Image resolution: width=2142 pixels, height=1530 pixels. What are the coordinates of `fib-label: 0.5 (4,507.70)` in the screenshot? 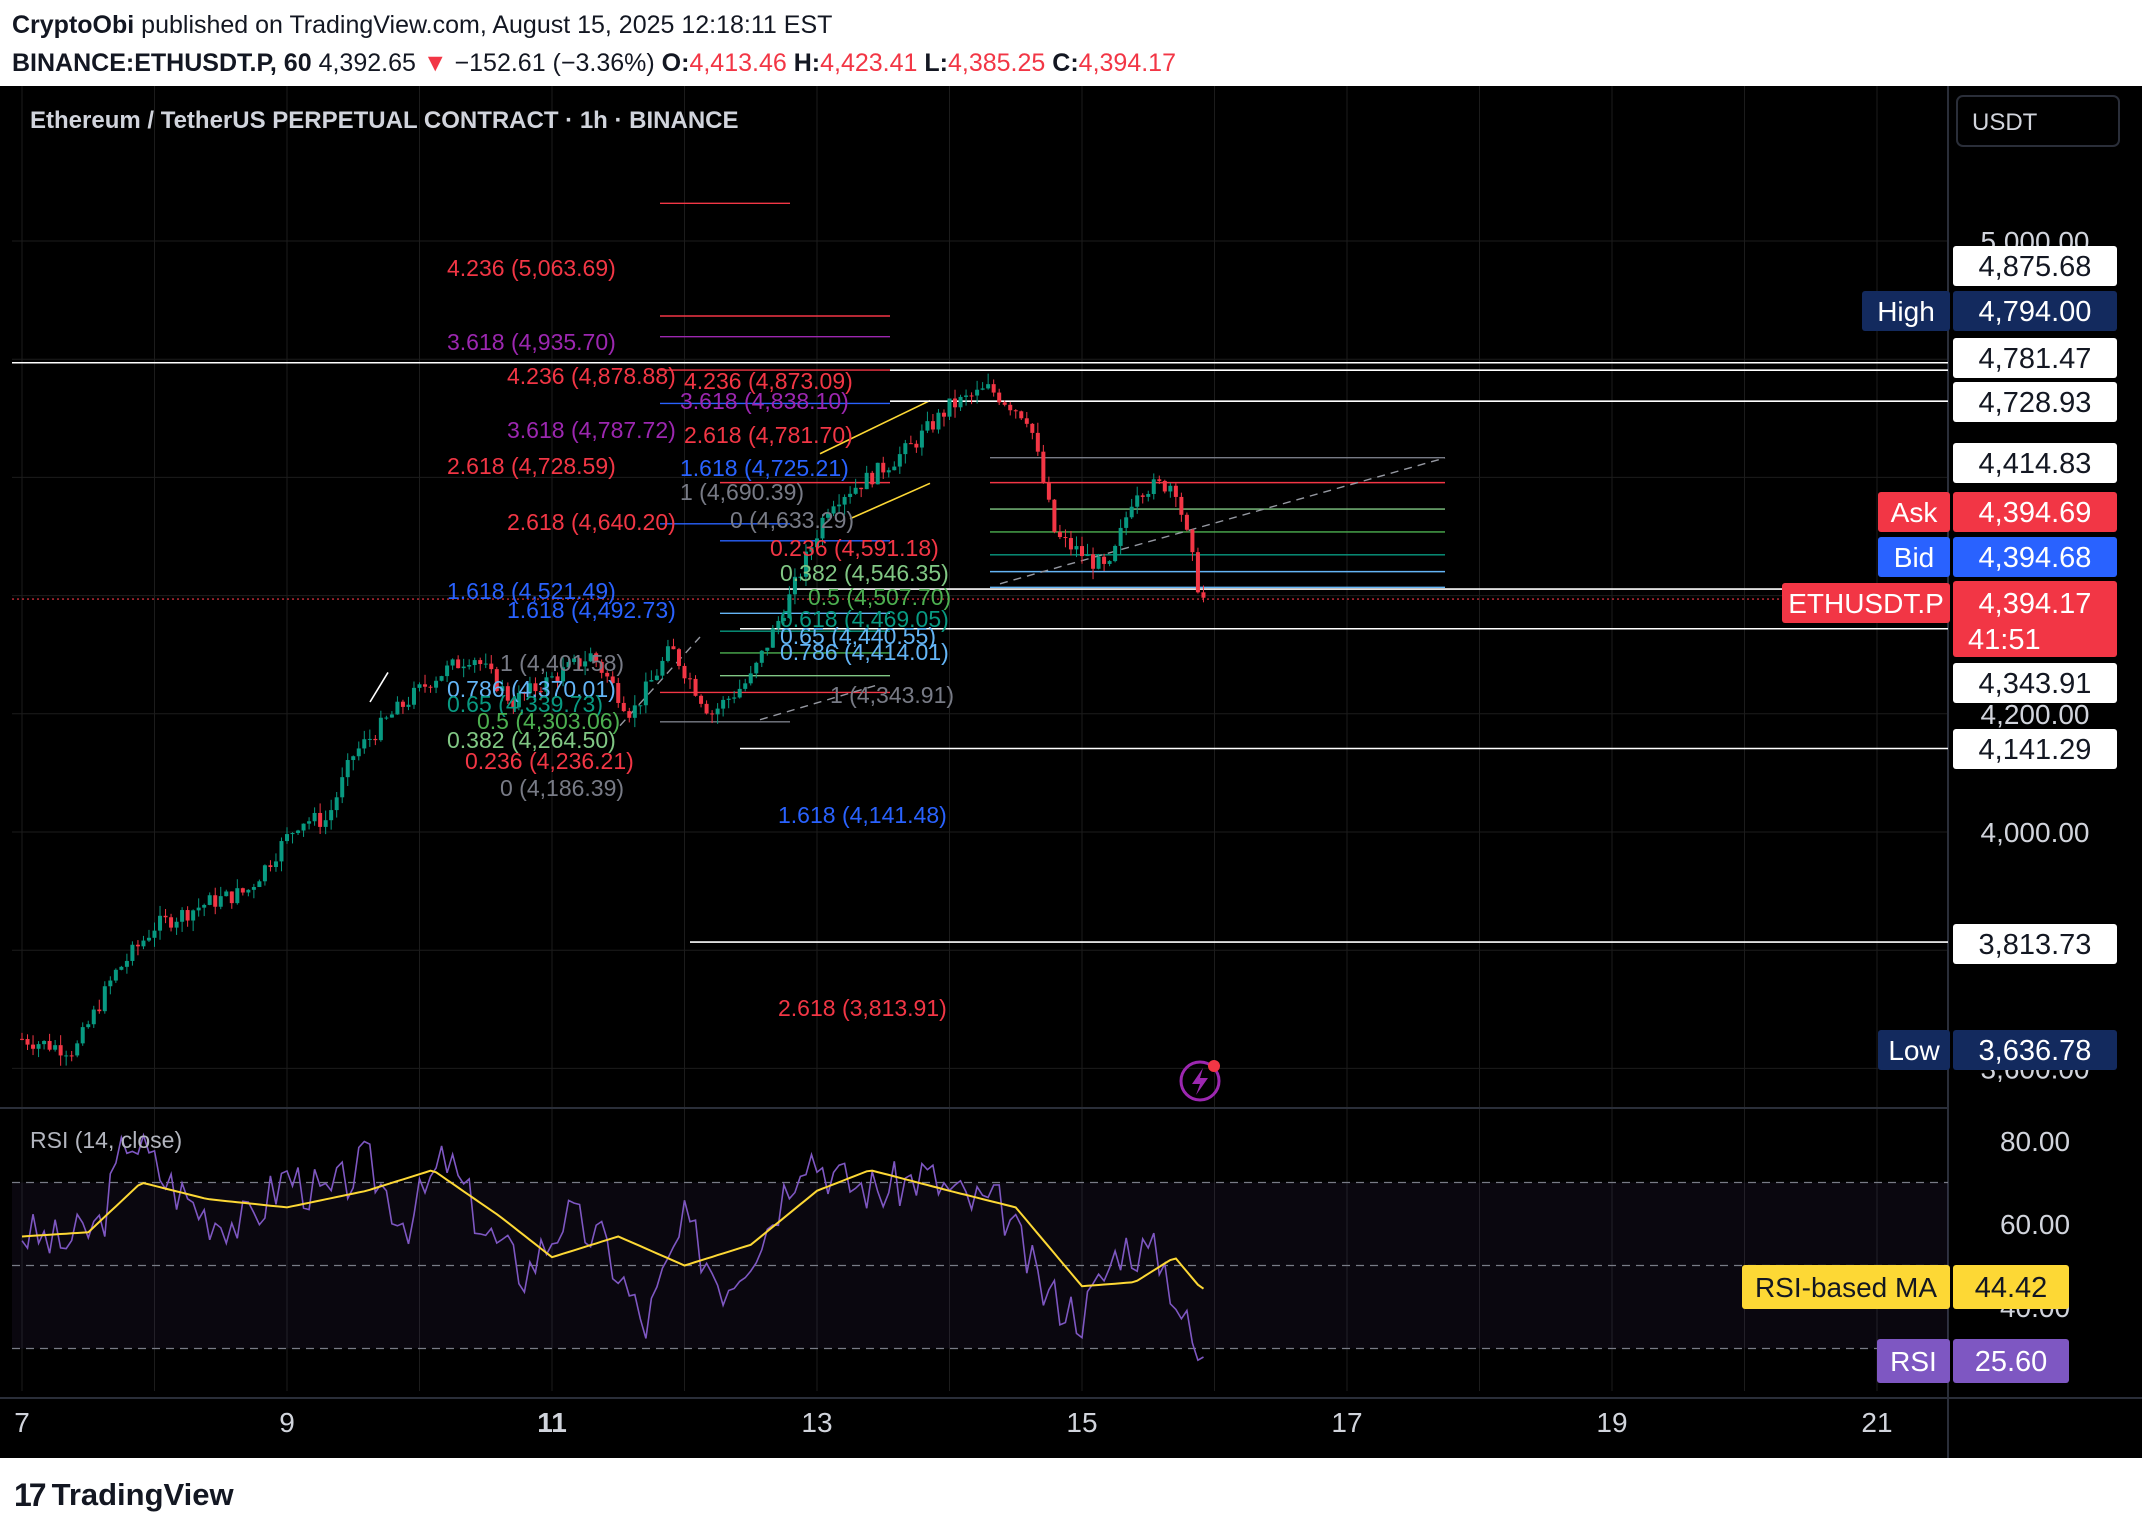 It's located at (879, 597).